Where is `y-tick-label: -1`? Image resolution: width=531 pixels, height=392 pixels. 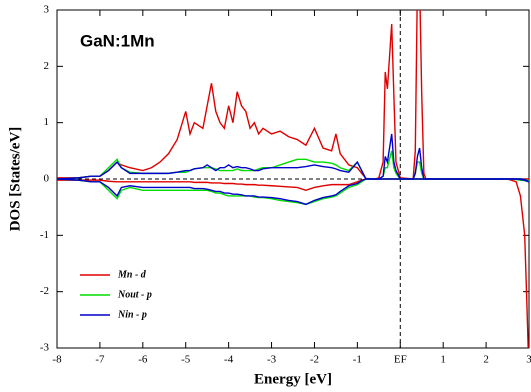 y-tick-label: -1 is located at coordinates (44, 235).